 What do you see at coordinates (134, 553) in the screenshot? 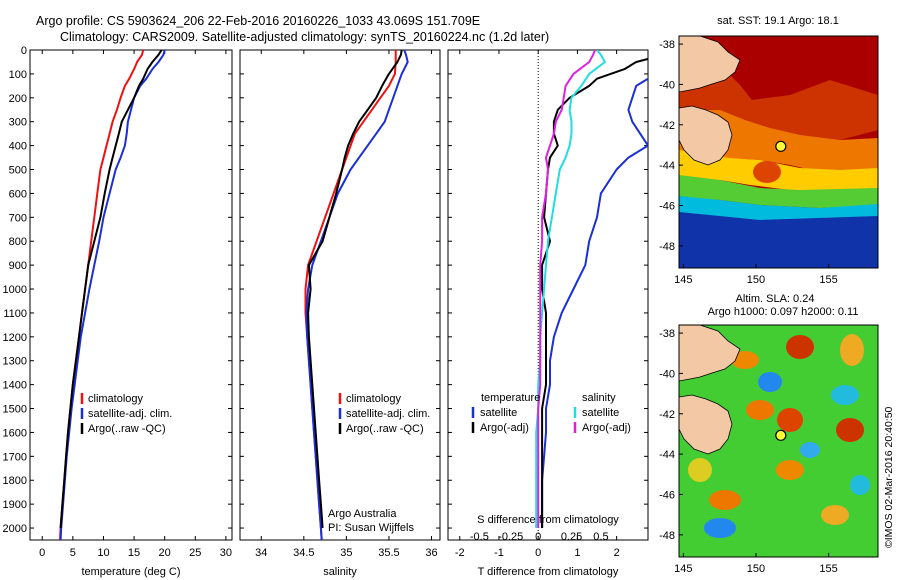
I see `temperature-x-tick-label: 15` at bounding box center [134, 553].